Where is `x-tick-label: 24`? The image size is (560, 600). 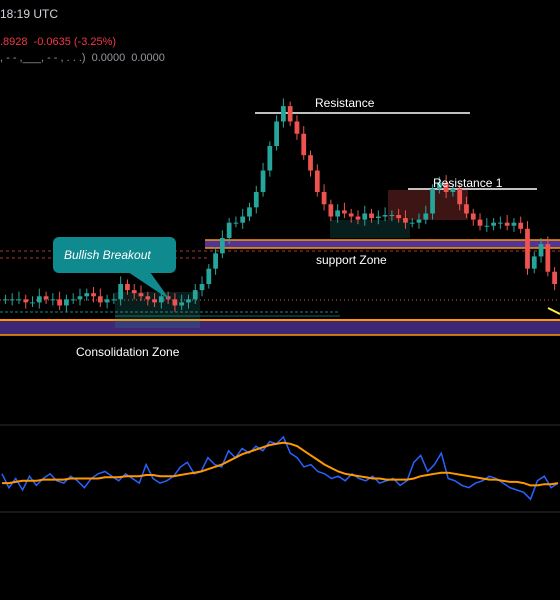
x-tick-label: 24 is located at coordinates (16, 519).